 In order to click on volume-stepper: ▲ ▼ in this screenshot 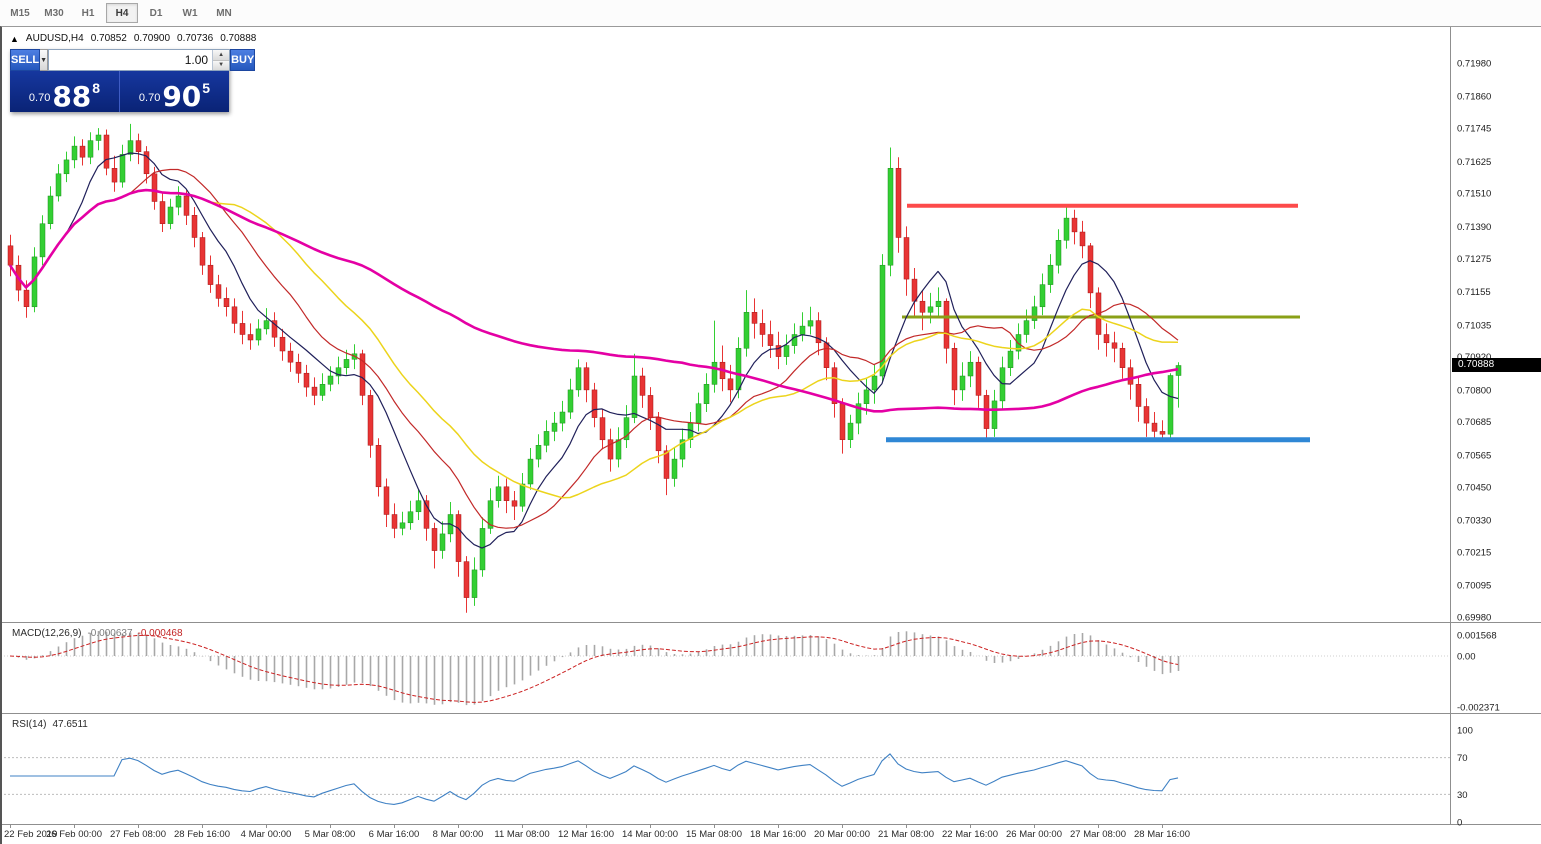, I will do `click(221, 60)`.